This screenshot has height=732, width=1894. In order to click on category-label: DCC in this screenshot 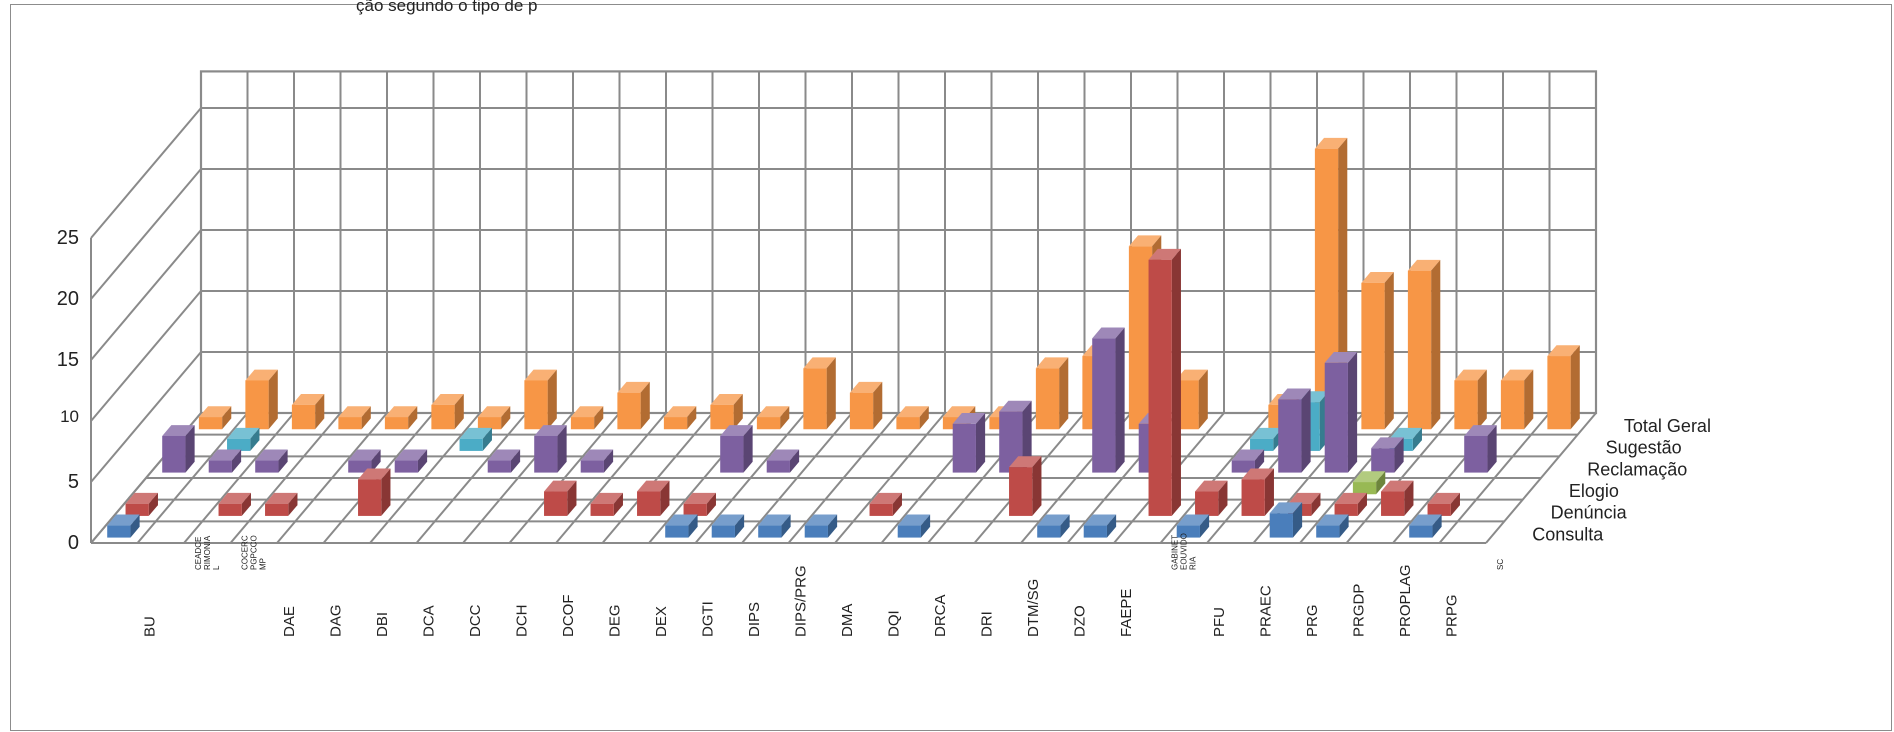, I will do `click(475, 620)`.